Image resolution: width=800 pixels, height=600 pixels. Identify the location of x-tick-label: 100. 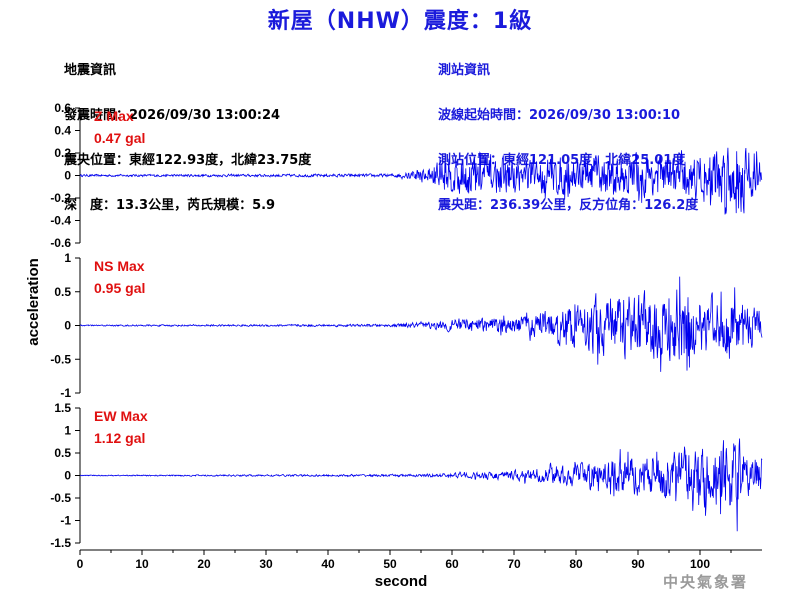
(700, 564).